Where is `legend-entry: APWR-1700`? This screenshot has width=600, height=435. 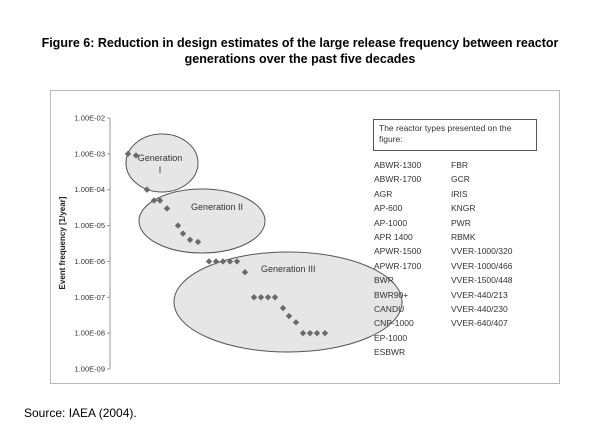 legend-entry: APWR-1700 is located at coordinates (398, 265).